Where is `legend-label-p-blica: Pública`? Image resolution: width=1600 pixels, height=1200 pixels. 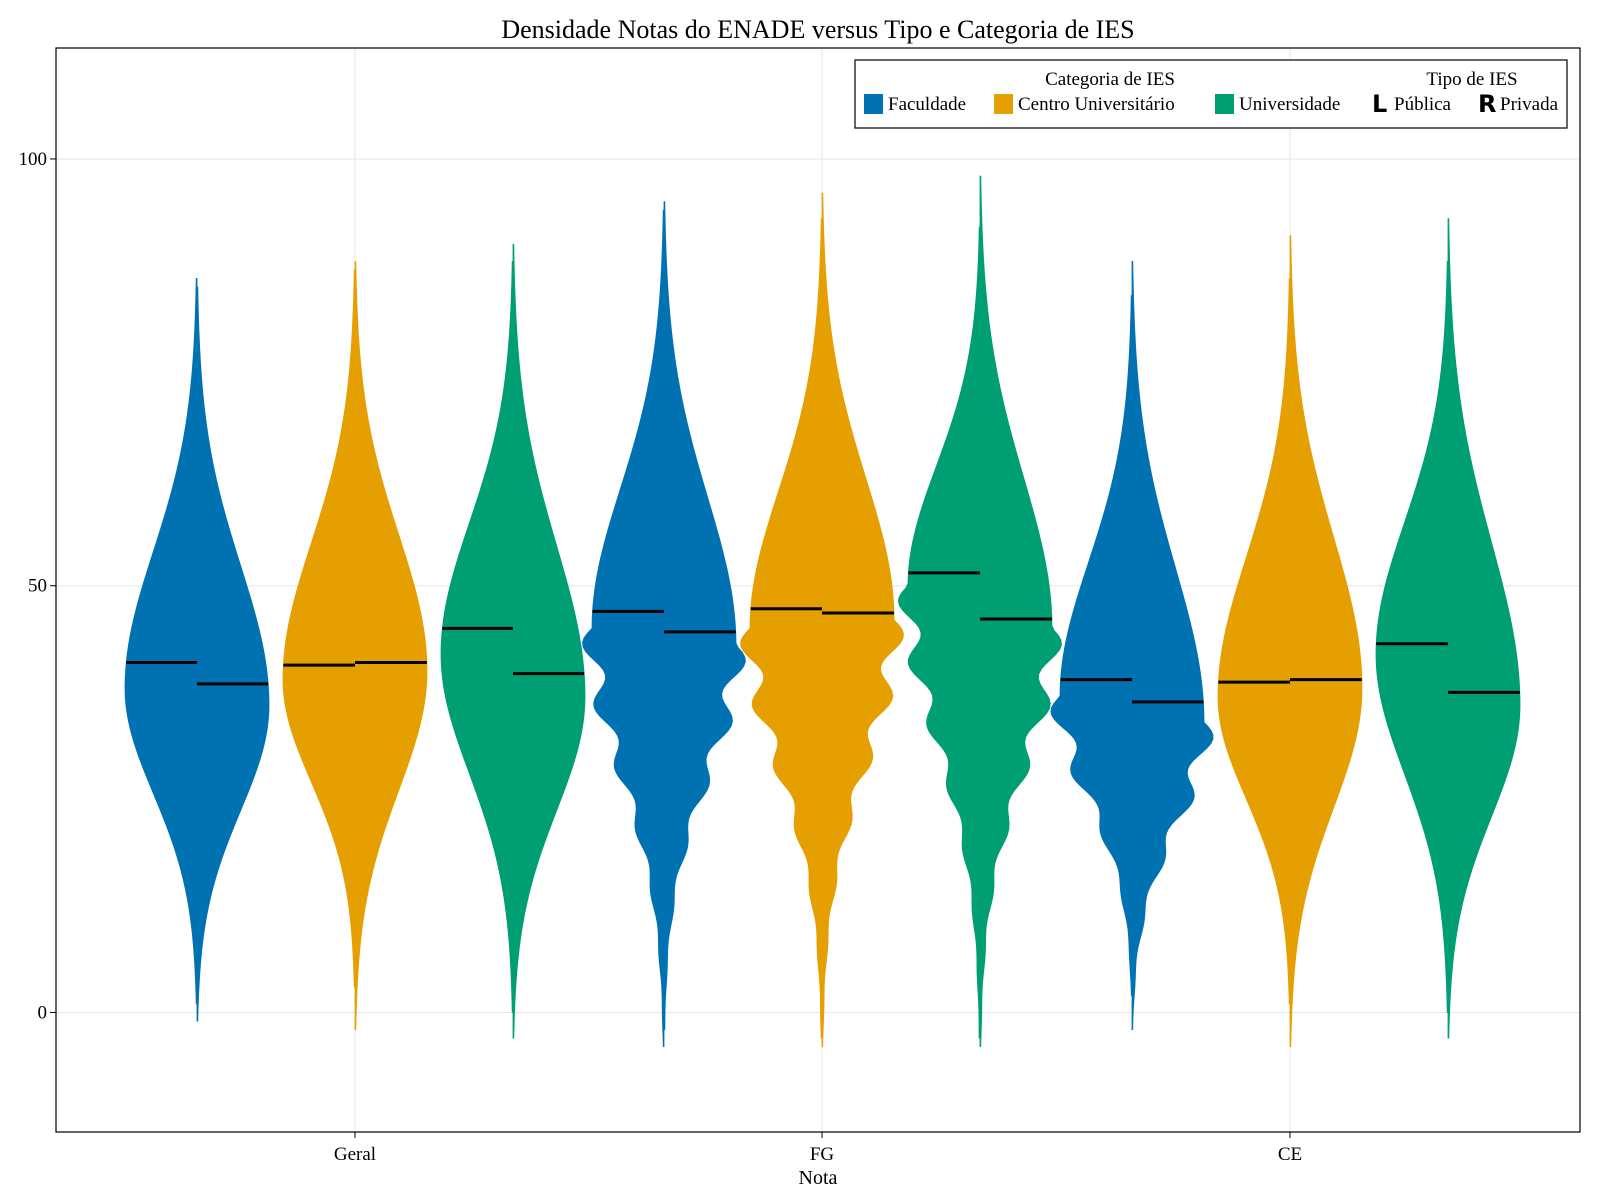
legend-label-p-blica: Pública is located at coordinates (1423, 104).